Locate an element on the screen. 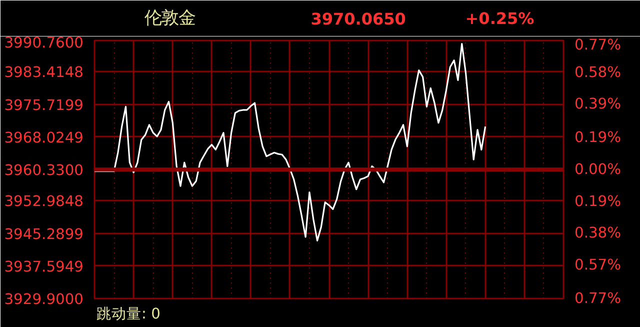 This screenshot has height=327, width=640. y-tick-label: 3945.2899 is located at coordinates (44, 234).